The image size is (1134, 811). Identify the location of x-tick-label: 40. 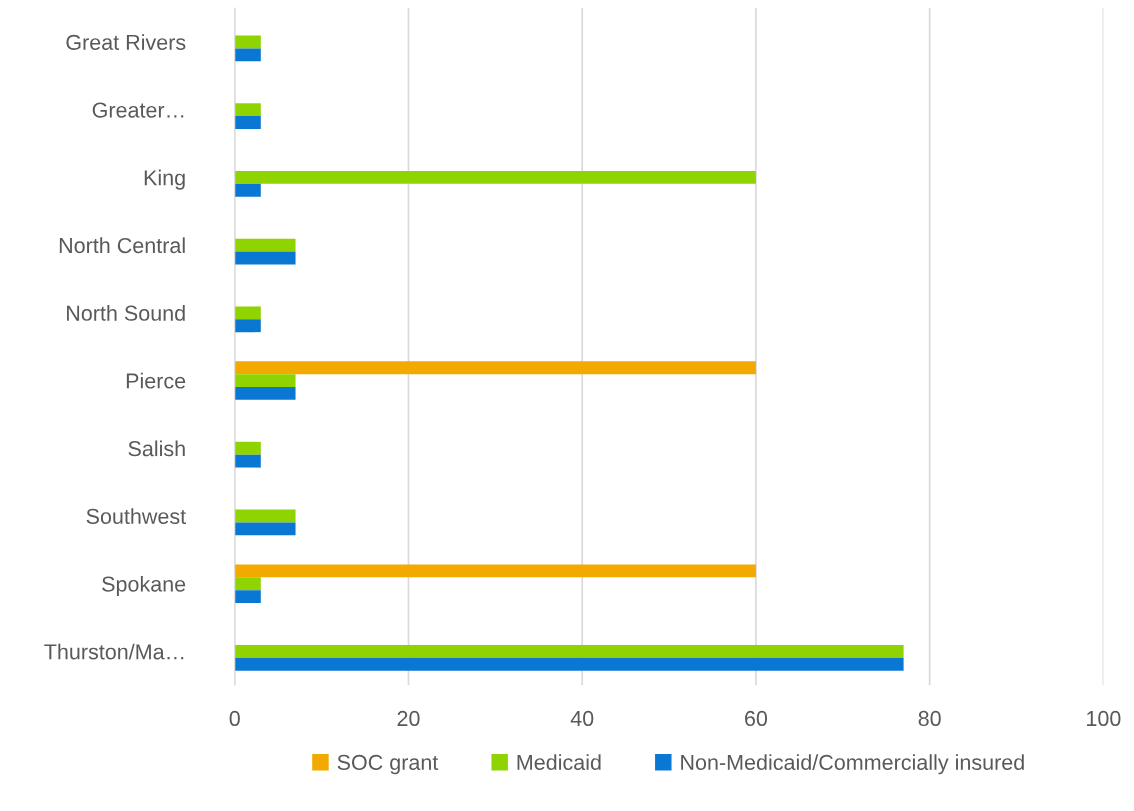
(582, 718).